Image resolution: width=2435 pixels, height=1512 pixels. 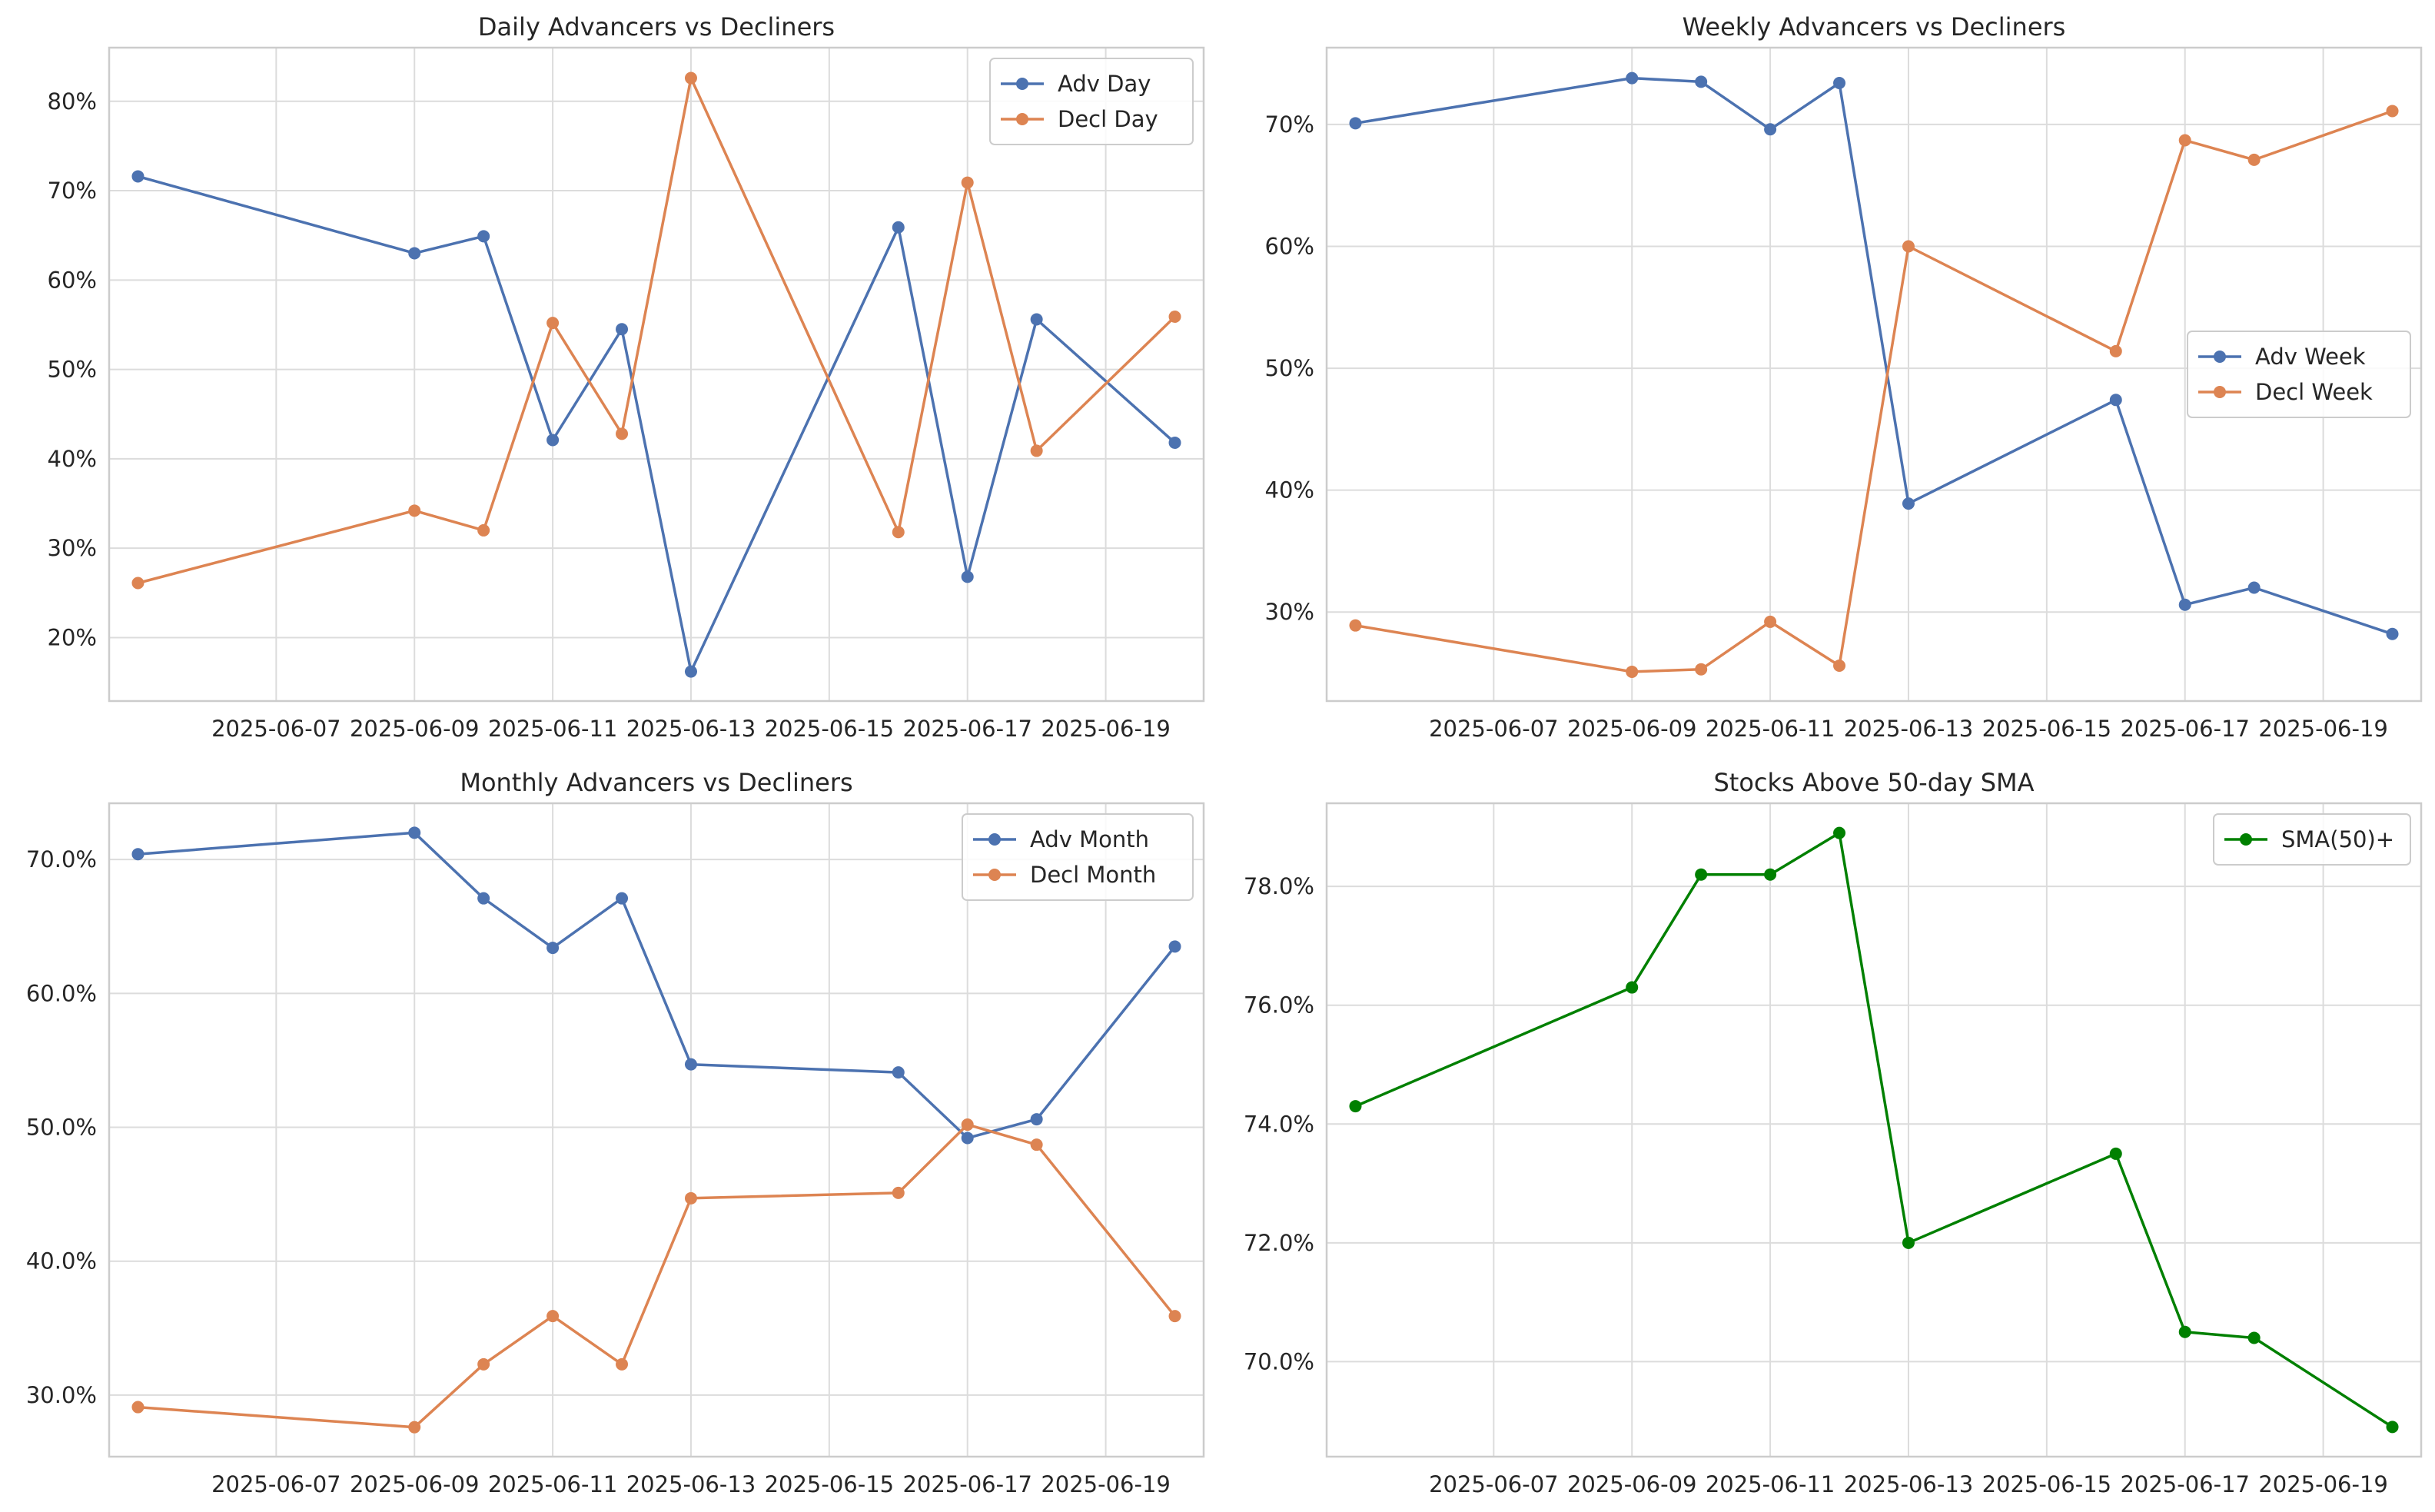 I want to click on chart-title: Weekly Advancers vs Decliners, so click(x=1874, y=27).